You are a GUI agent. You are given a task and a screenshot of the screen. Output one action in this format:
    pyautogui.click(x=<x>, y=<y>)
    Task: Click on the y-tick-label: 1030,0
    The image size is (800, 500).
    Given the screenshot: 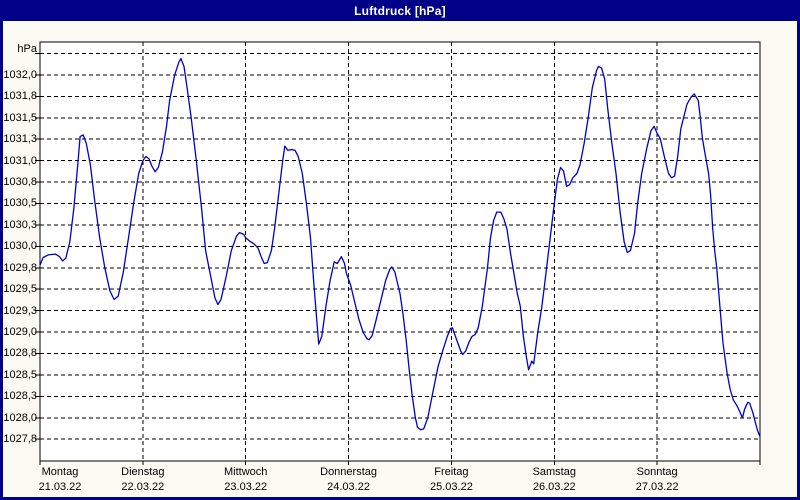 What is the action you would take?
    pyautogui.click(x=20, y=246)
    